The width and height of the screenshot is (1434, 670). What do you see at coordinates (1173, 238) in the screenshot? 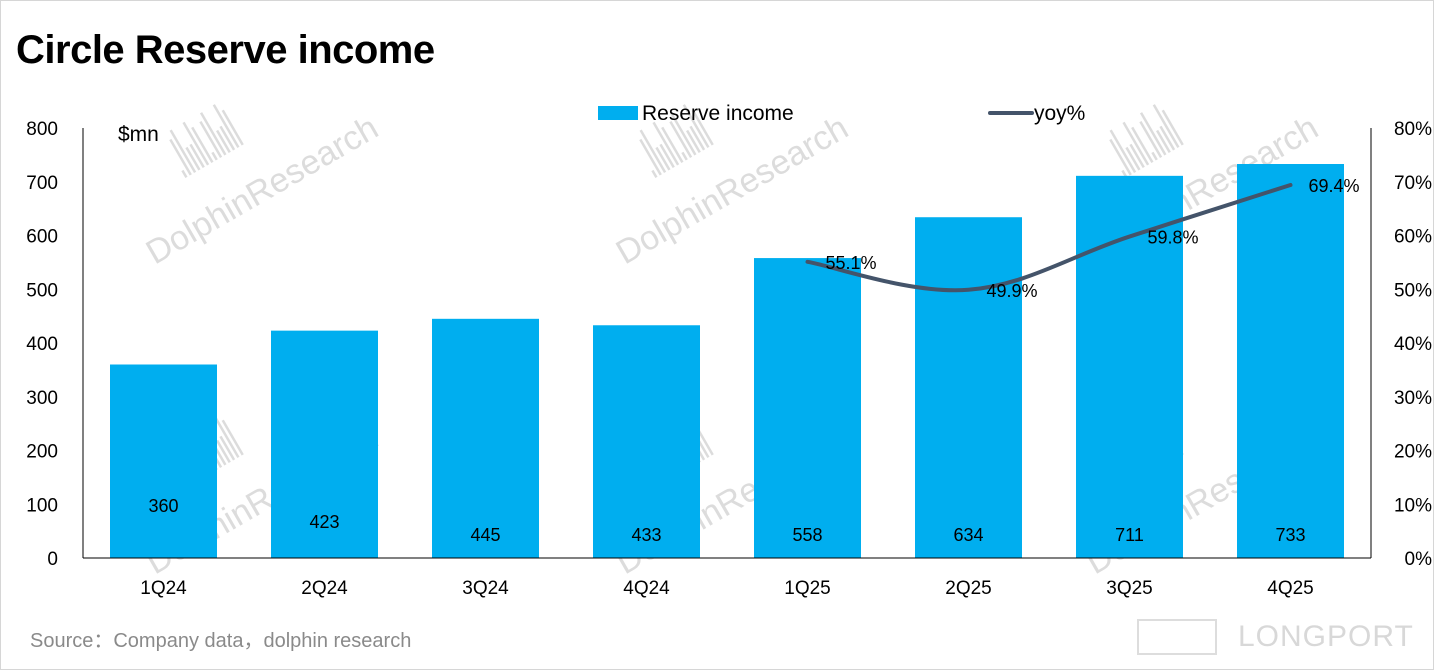
I see `yoy-data-label: 59.8%` at bounding box center [1173, 238].